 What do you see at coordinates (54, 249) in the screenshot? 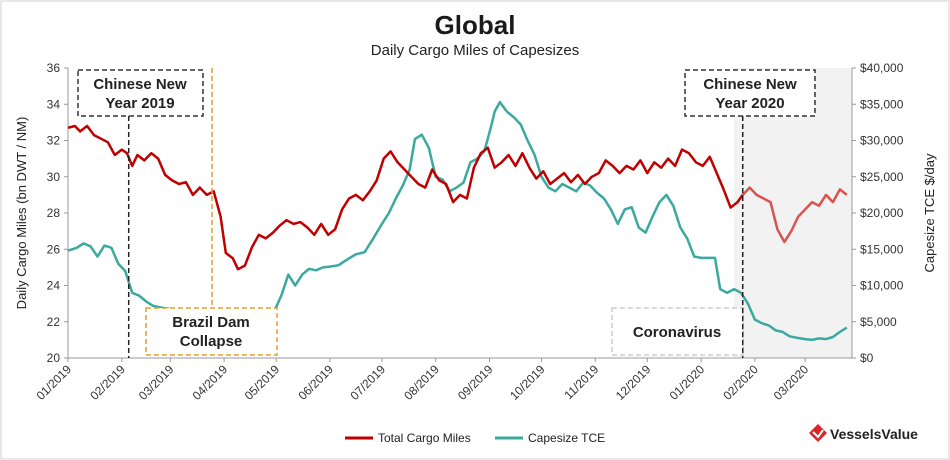
I see `y-tick-label: 26` at bounding box center [54, 249].